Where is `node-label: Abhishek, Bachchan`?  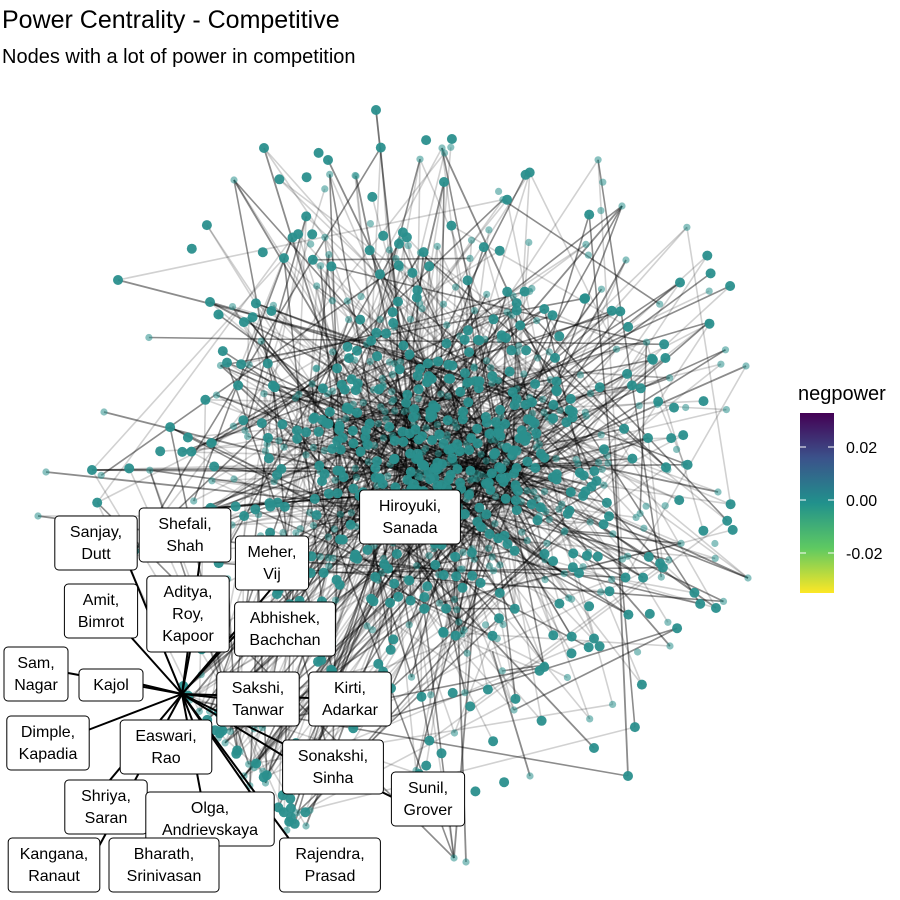
node-label: Abhishek, Bachchan is located at coordinates (285, 629).